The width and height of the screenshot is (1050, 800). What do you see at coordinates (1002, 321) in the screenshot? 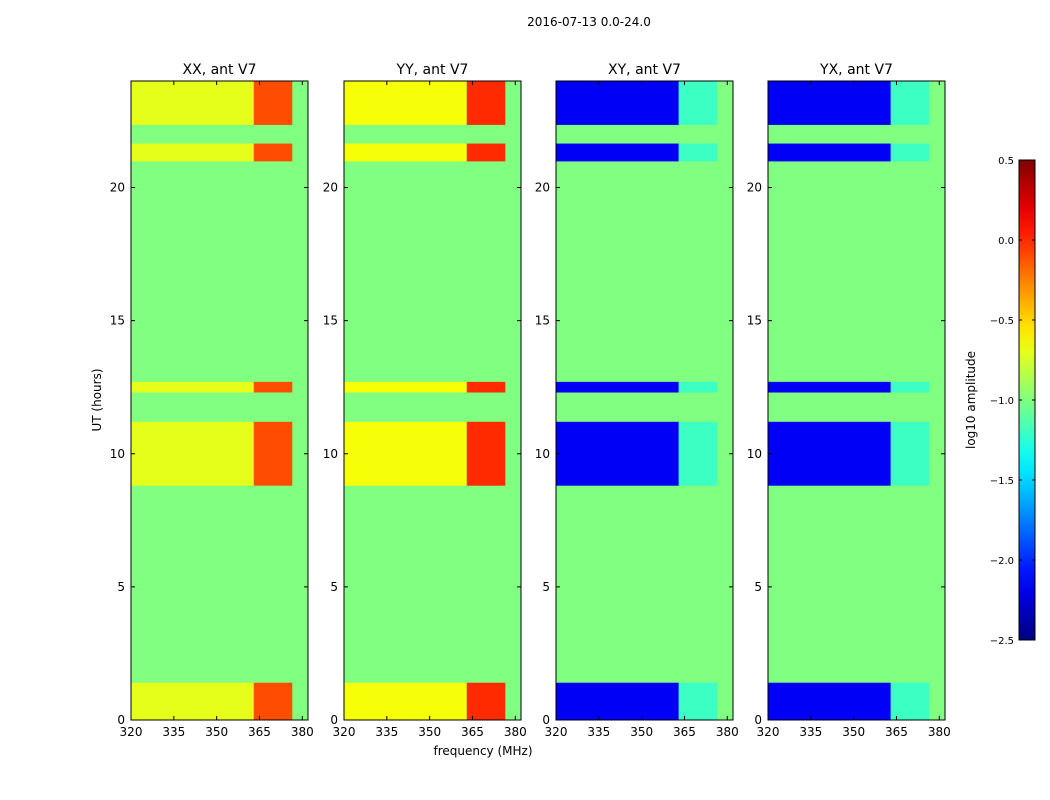
I see `colorbar-tick-label: −0.5` at bounding box center [1002, 321].